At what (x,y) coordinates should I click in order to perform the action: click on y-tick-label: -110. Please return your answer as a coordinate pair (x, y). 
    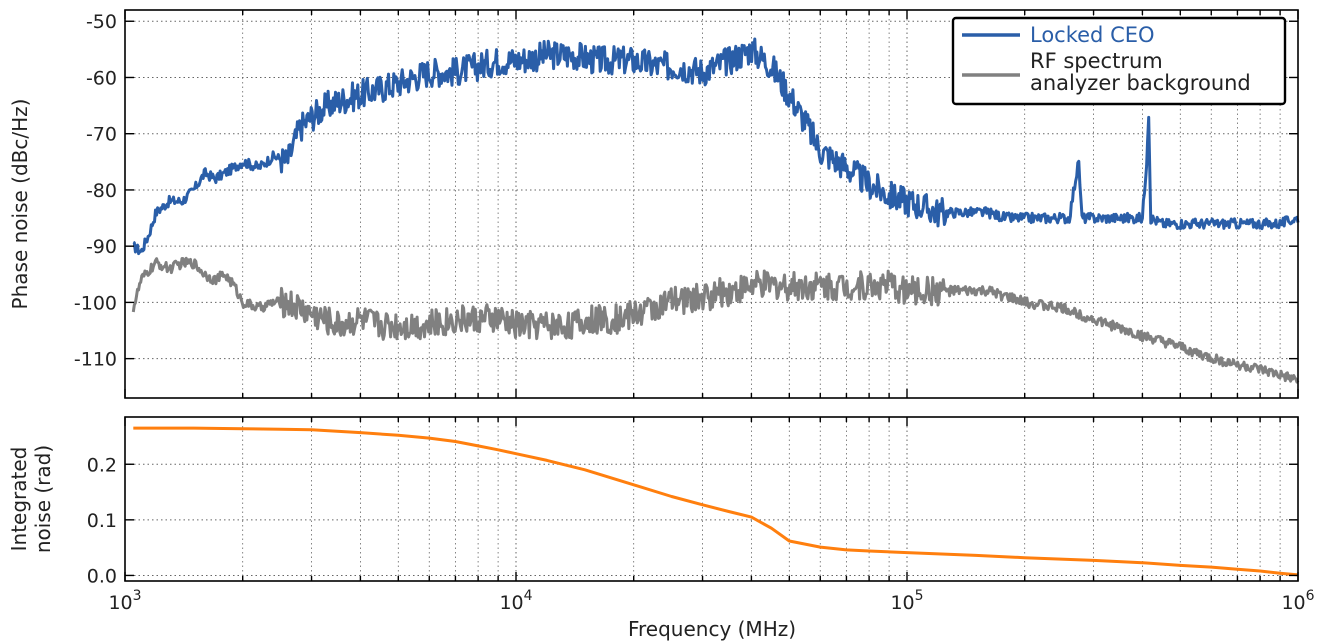
    Looking at the image, I should click on (95, 360).